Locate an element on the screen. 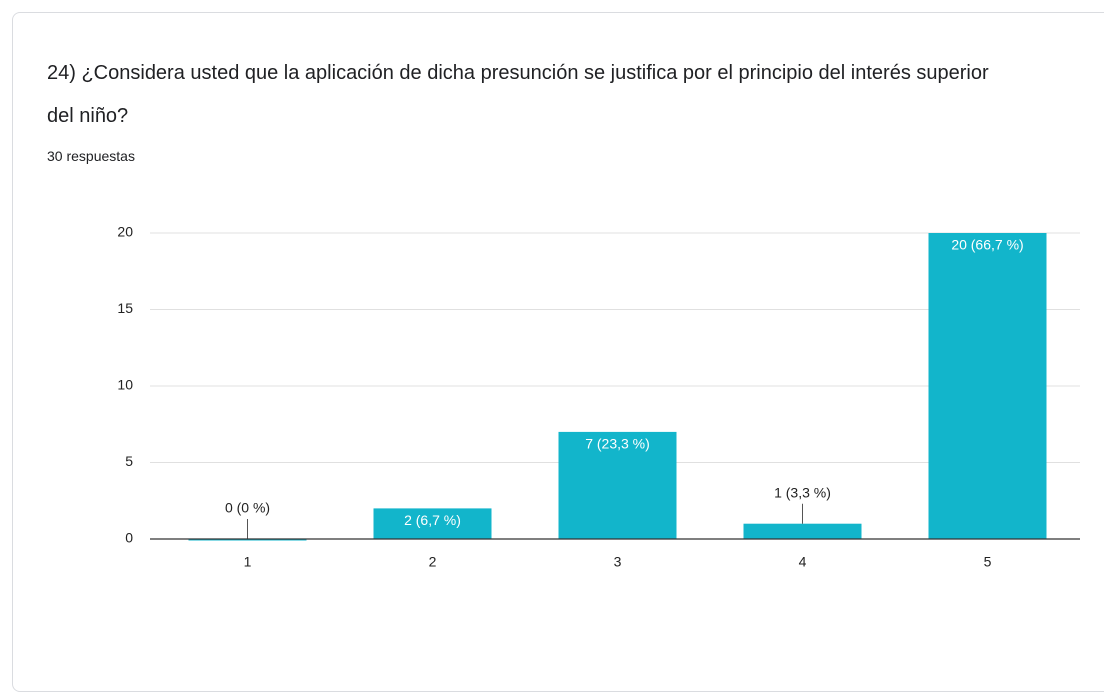 The width and height of the screenshot is (1104, 692). data-label: 1 (3,3 %) is located at coordinates (802, 492).